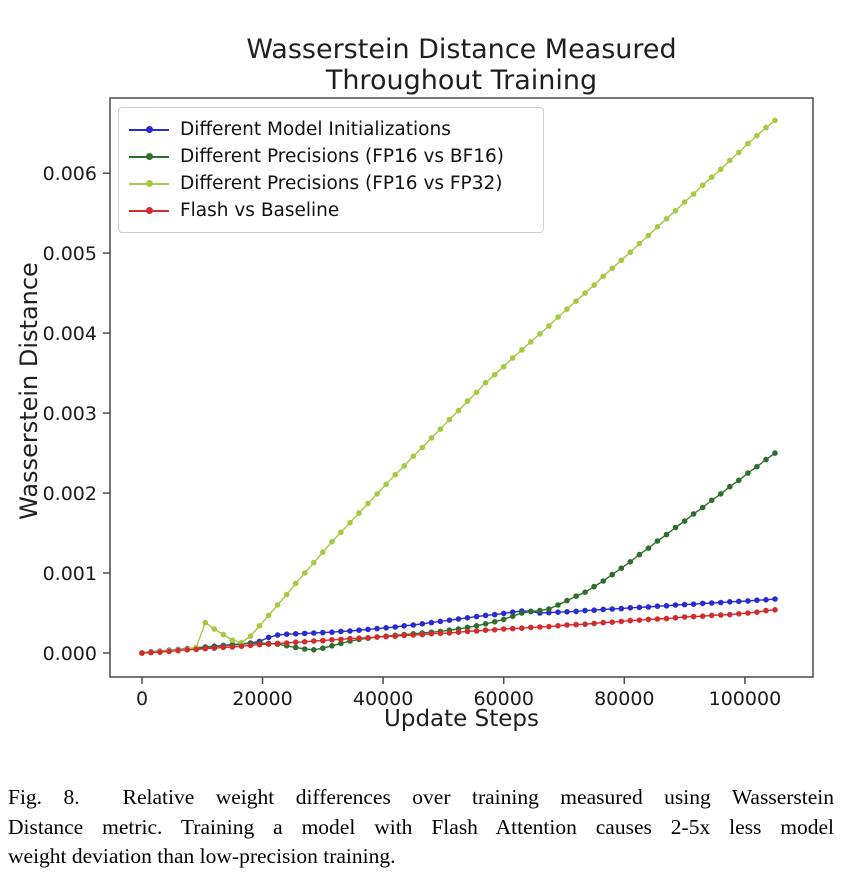  Describe the element at coordinates (461, 49) in the screenshot. I see `chart-title-line-1: Wasserstein Distance Measured` at that location.